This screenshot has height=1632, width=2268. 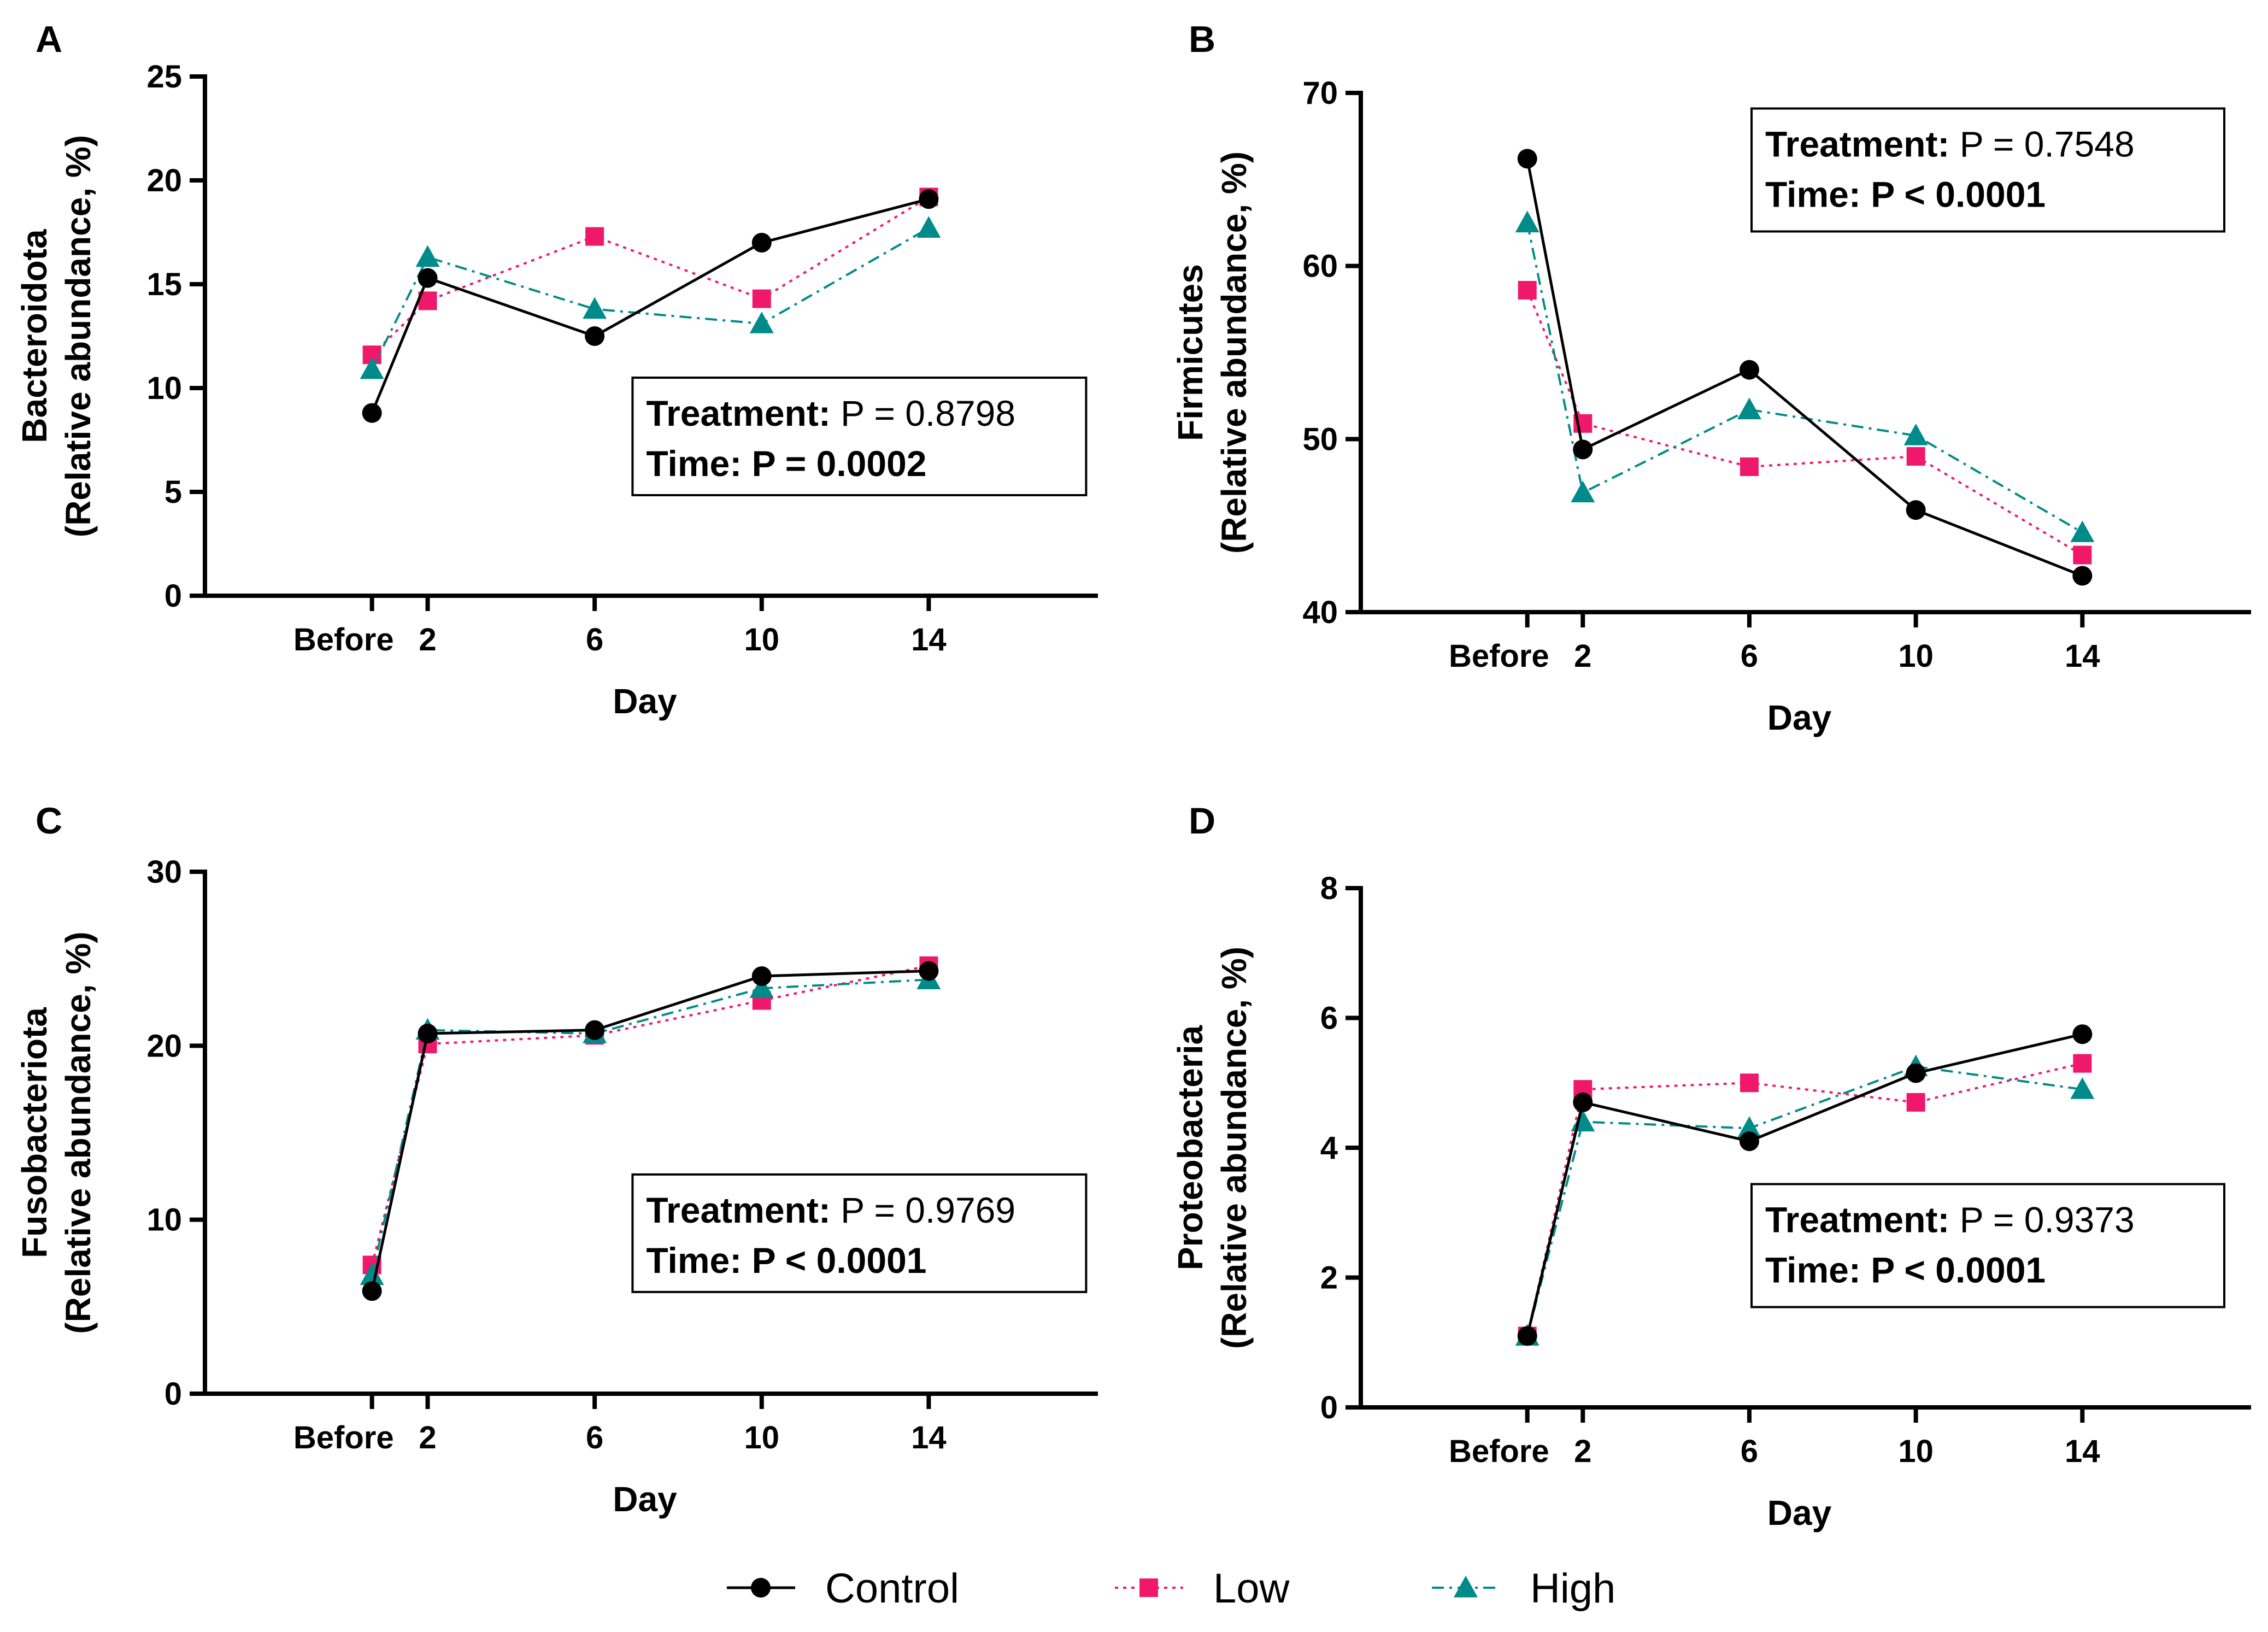 I want to click on y-tick-label: 5, so click(x=173, y=492).